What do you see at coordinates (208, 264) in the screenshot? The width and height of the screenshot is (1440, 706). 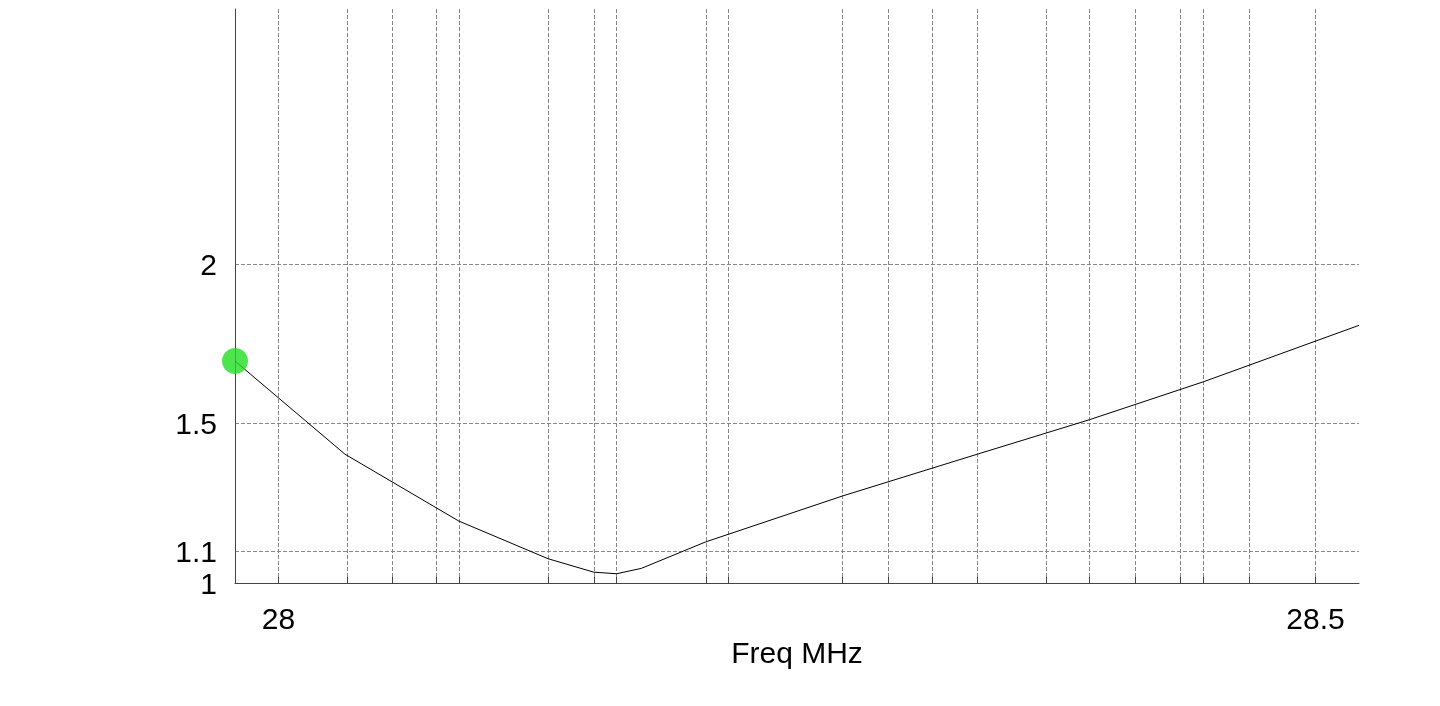 I see `y-tick-label: 2` at bounding box center [208, 264].